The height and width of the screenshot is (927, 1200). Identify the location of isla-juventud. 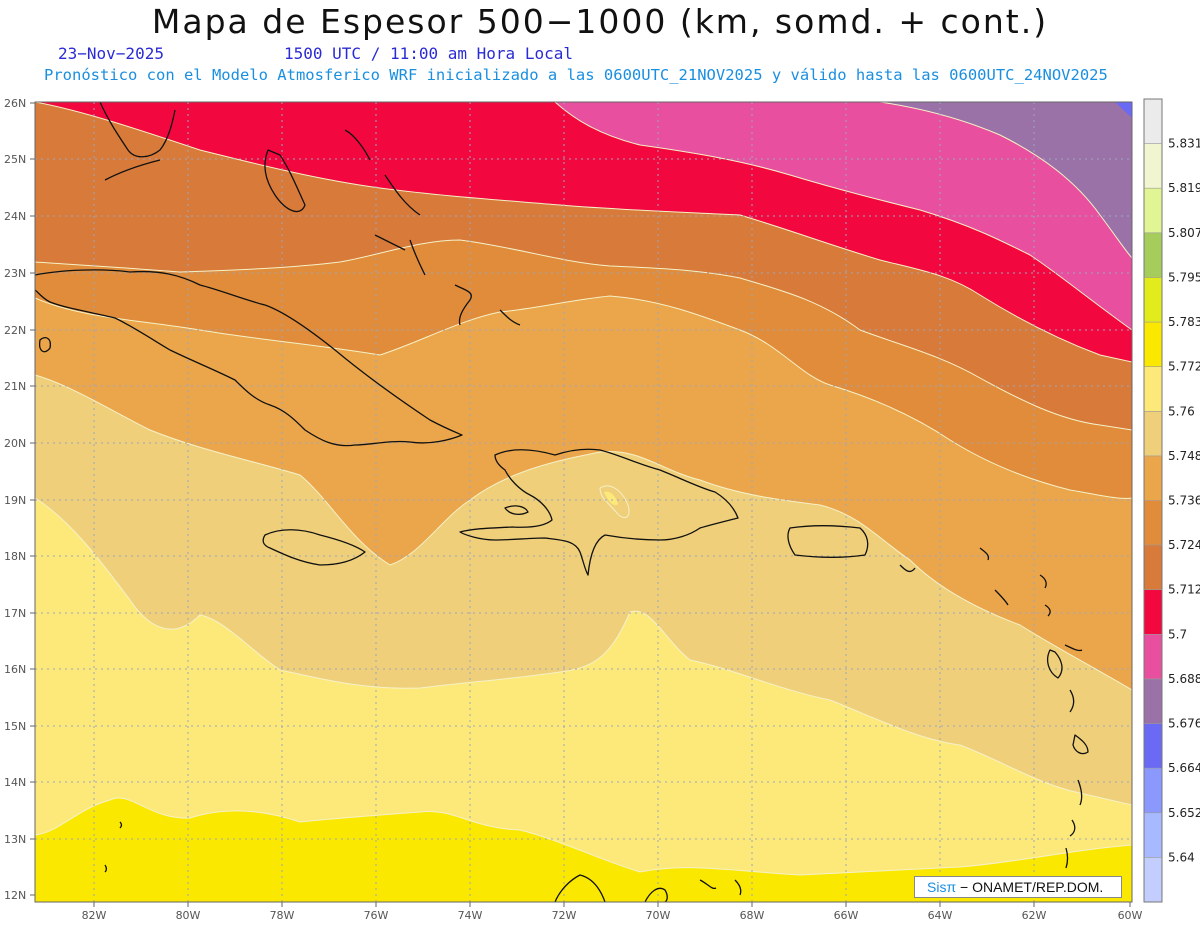
(45, 345).